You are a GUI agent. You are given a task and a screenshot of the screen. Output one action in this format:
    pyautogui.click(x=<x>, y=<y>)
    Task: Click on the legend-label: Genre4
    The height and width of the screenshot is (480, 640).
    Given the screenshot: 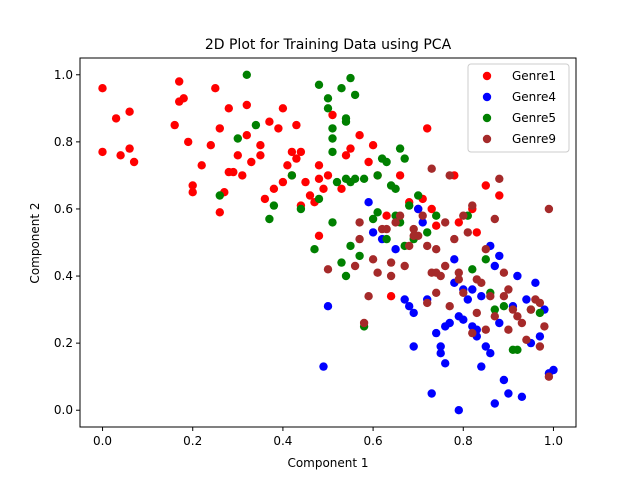 What is the action you would take?
    pyautogui.click(x=534, y=97)
    